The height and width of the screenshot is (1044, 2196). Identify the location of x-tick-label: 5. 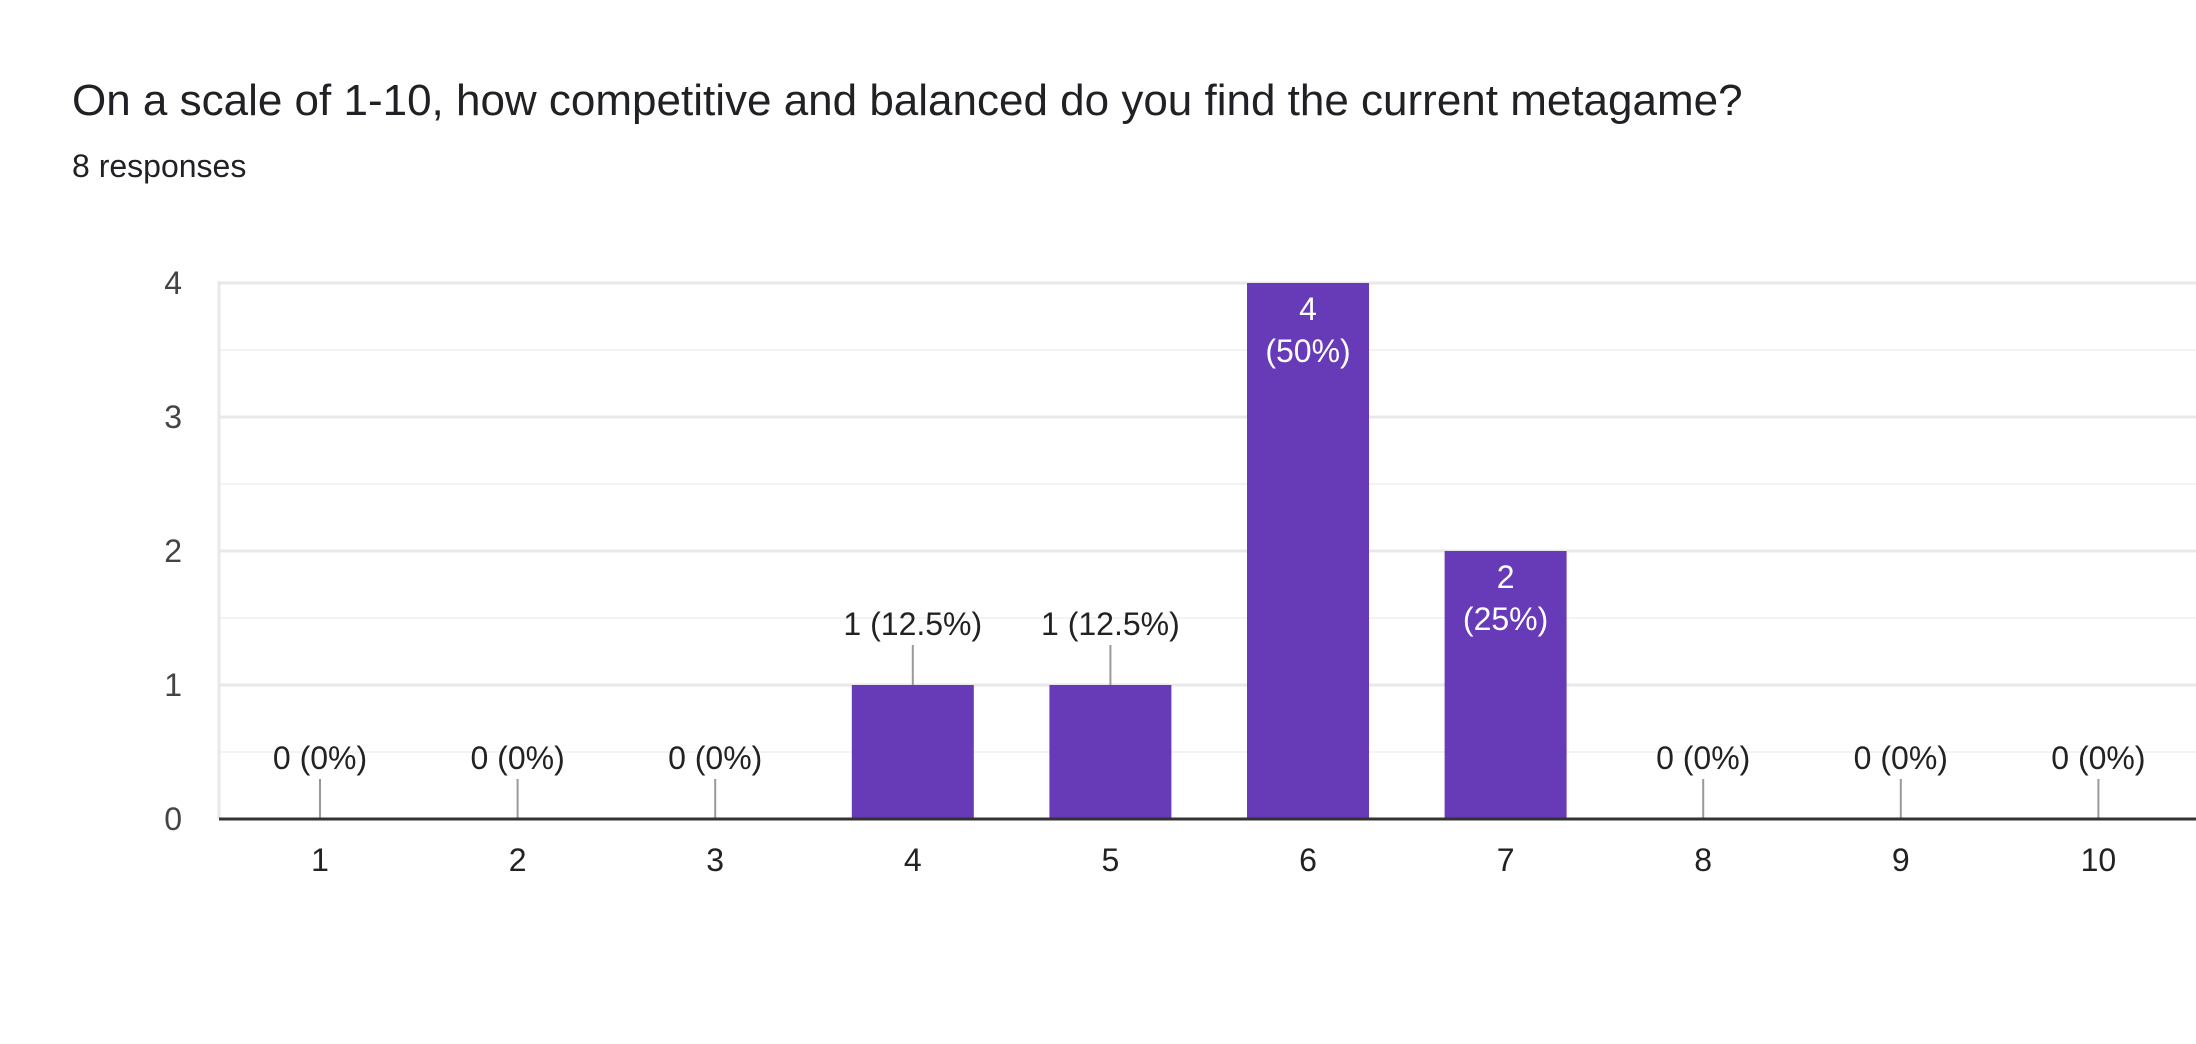
(1111, 860).